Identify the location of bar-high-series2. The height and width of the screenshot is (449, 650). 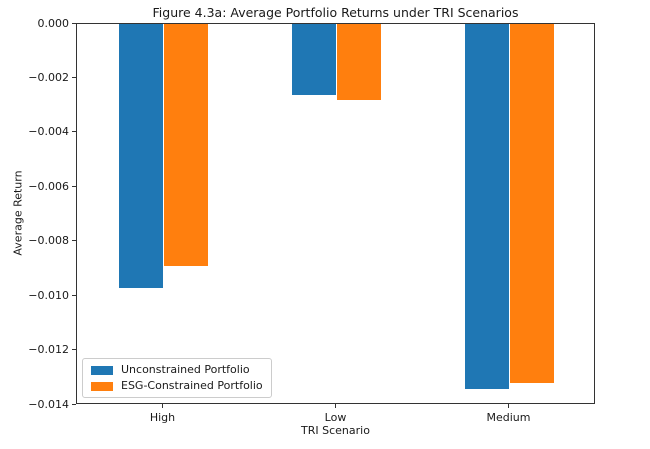
(186, 145).